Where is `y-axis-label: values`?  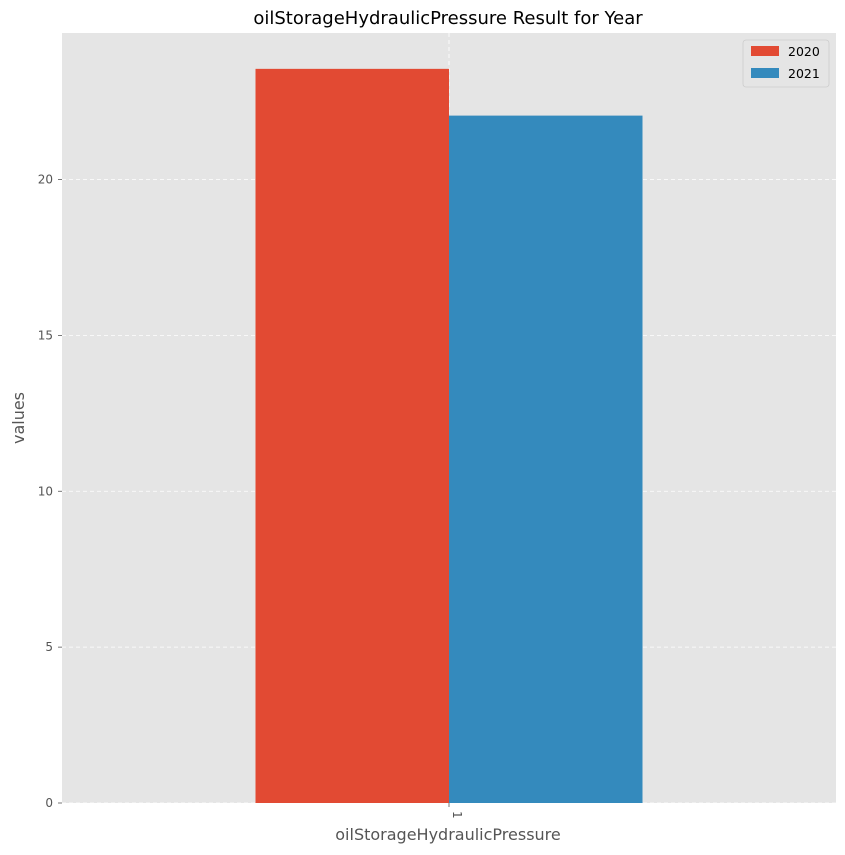
y-axis-label: values is located at coordinates (18, 418).